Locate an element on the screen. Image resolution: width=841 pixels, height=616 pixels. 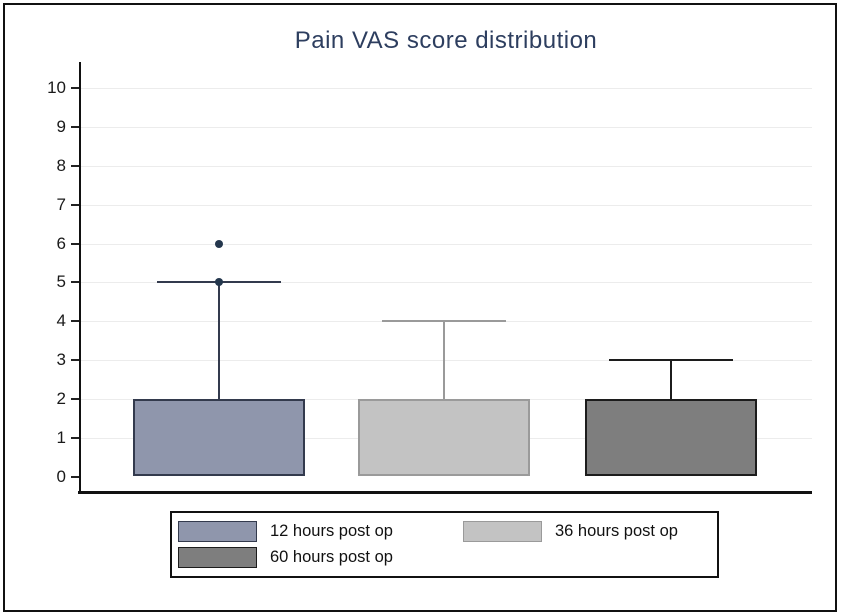
y-axis-tick-label: 4 is located at coordinates (61, 321).